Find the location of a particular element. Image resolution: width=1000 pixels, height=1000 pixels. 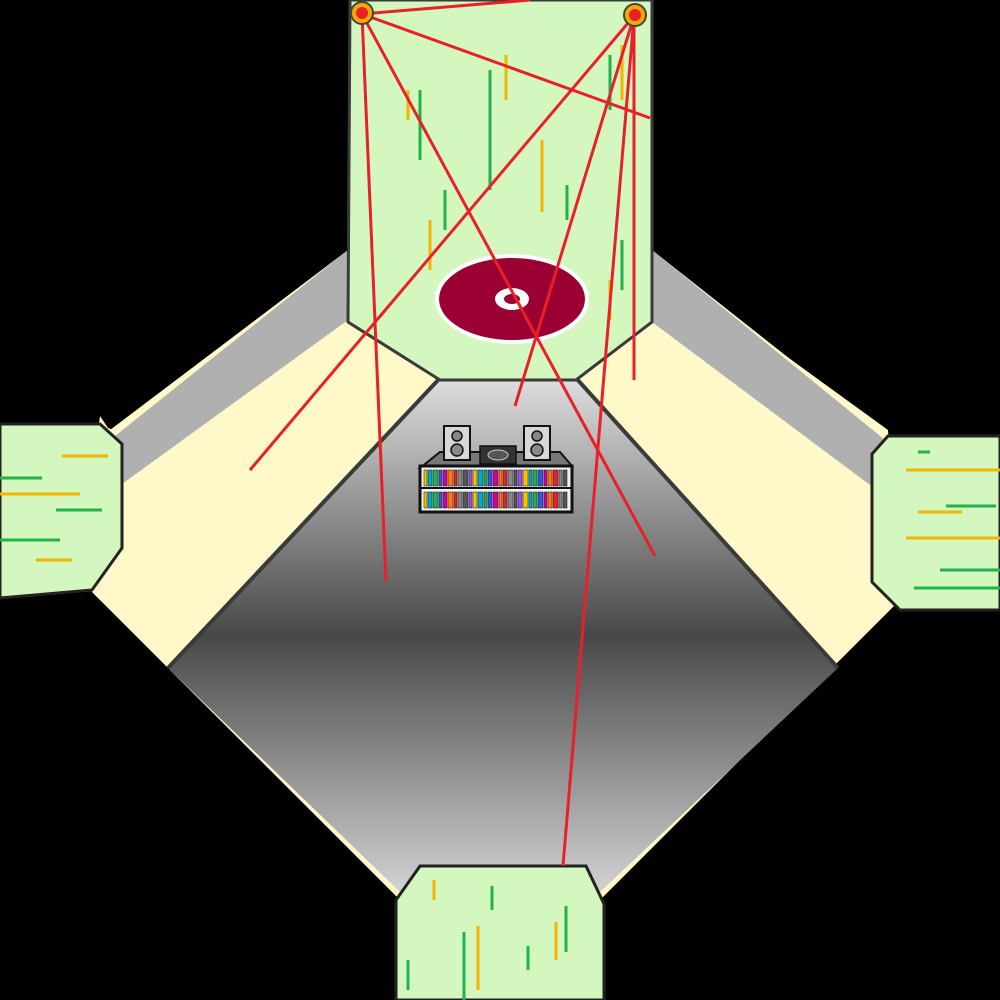

turntable-icon is located at coordinates (498, 455).